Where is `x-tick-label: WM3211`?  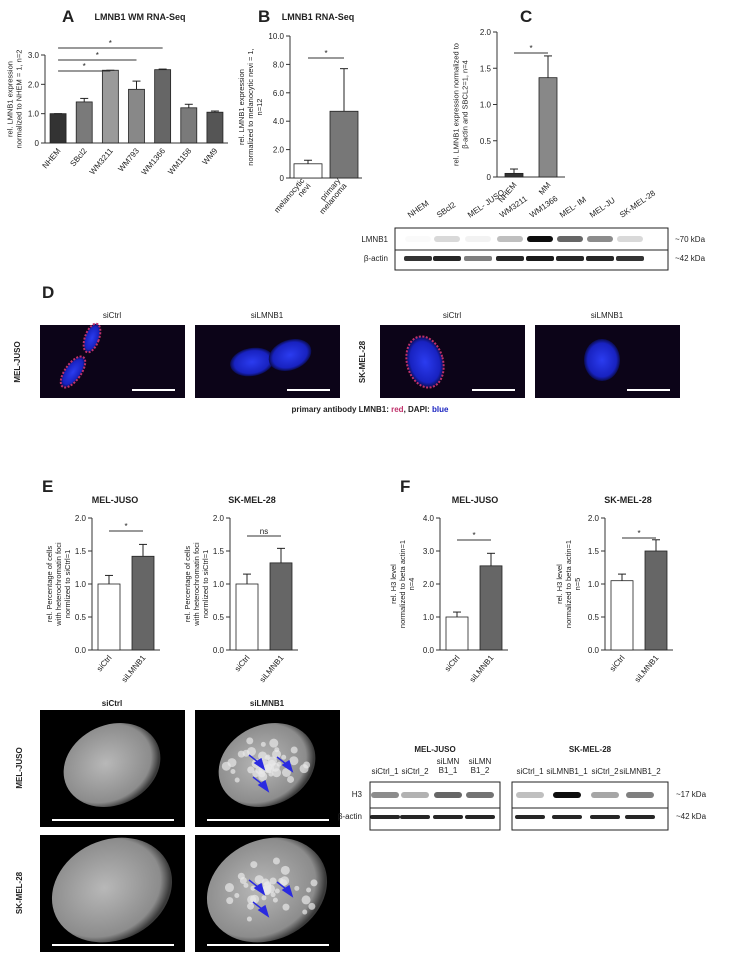 x-tick-label: WM3211 is located at coordinates (101, 161).